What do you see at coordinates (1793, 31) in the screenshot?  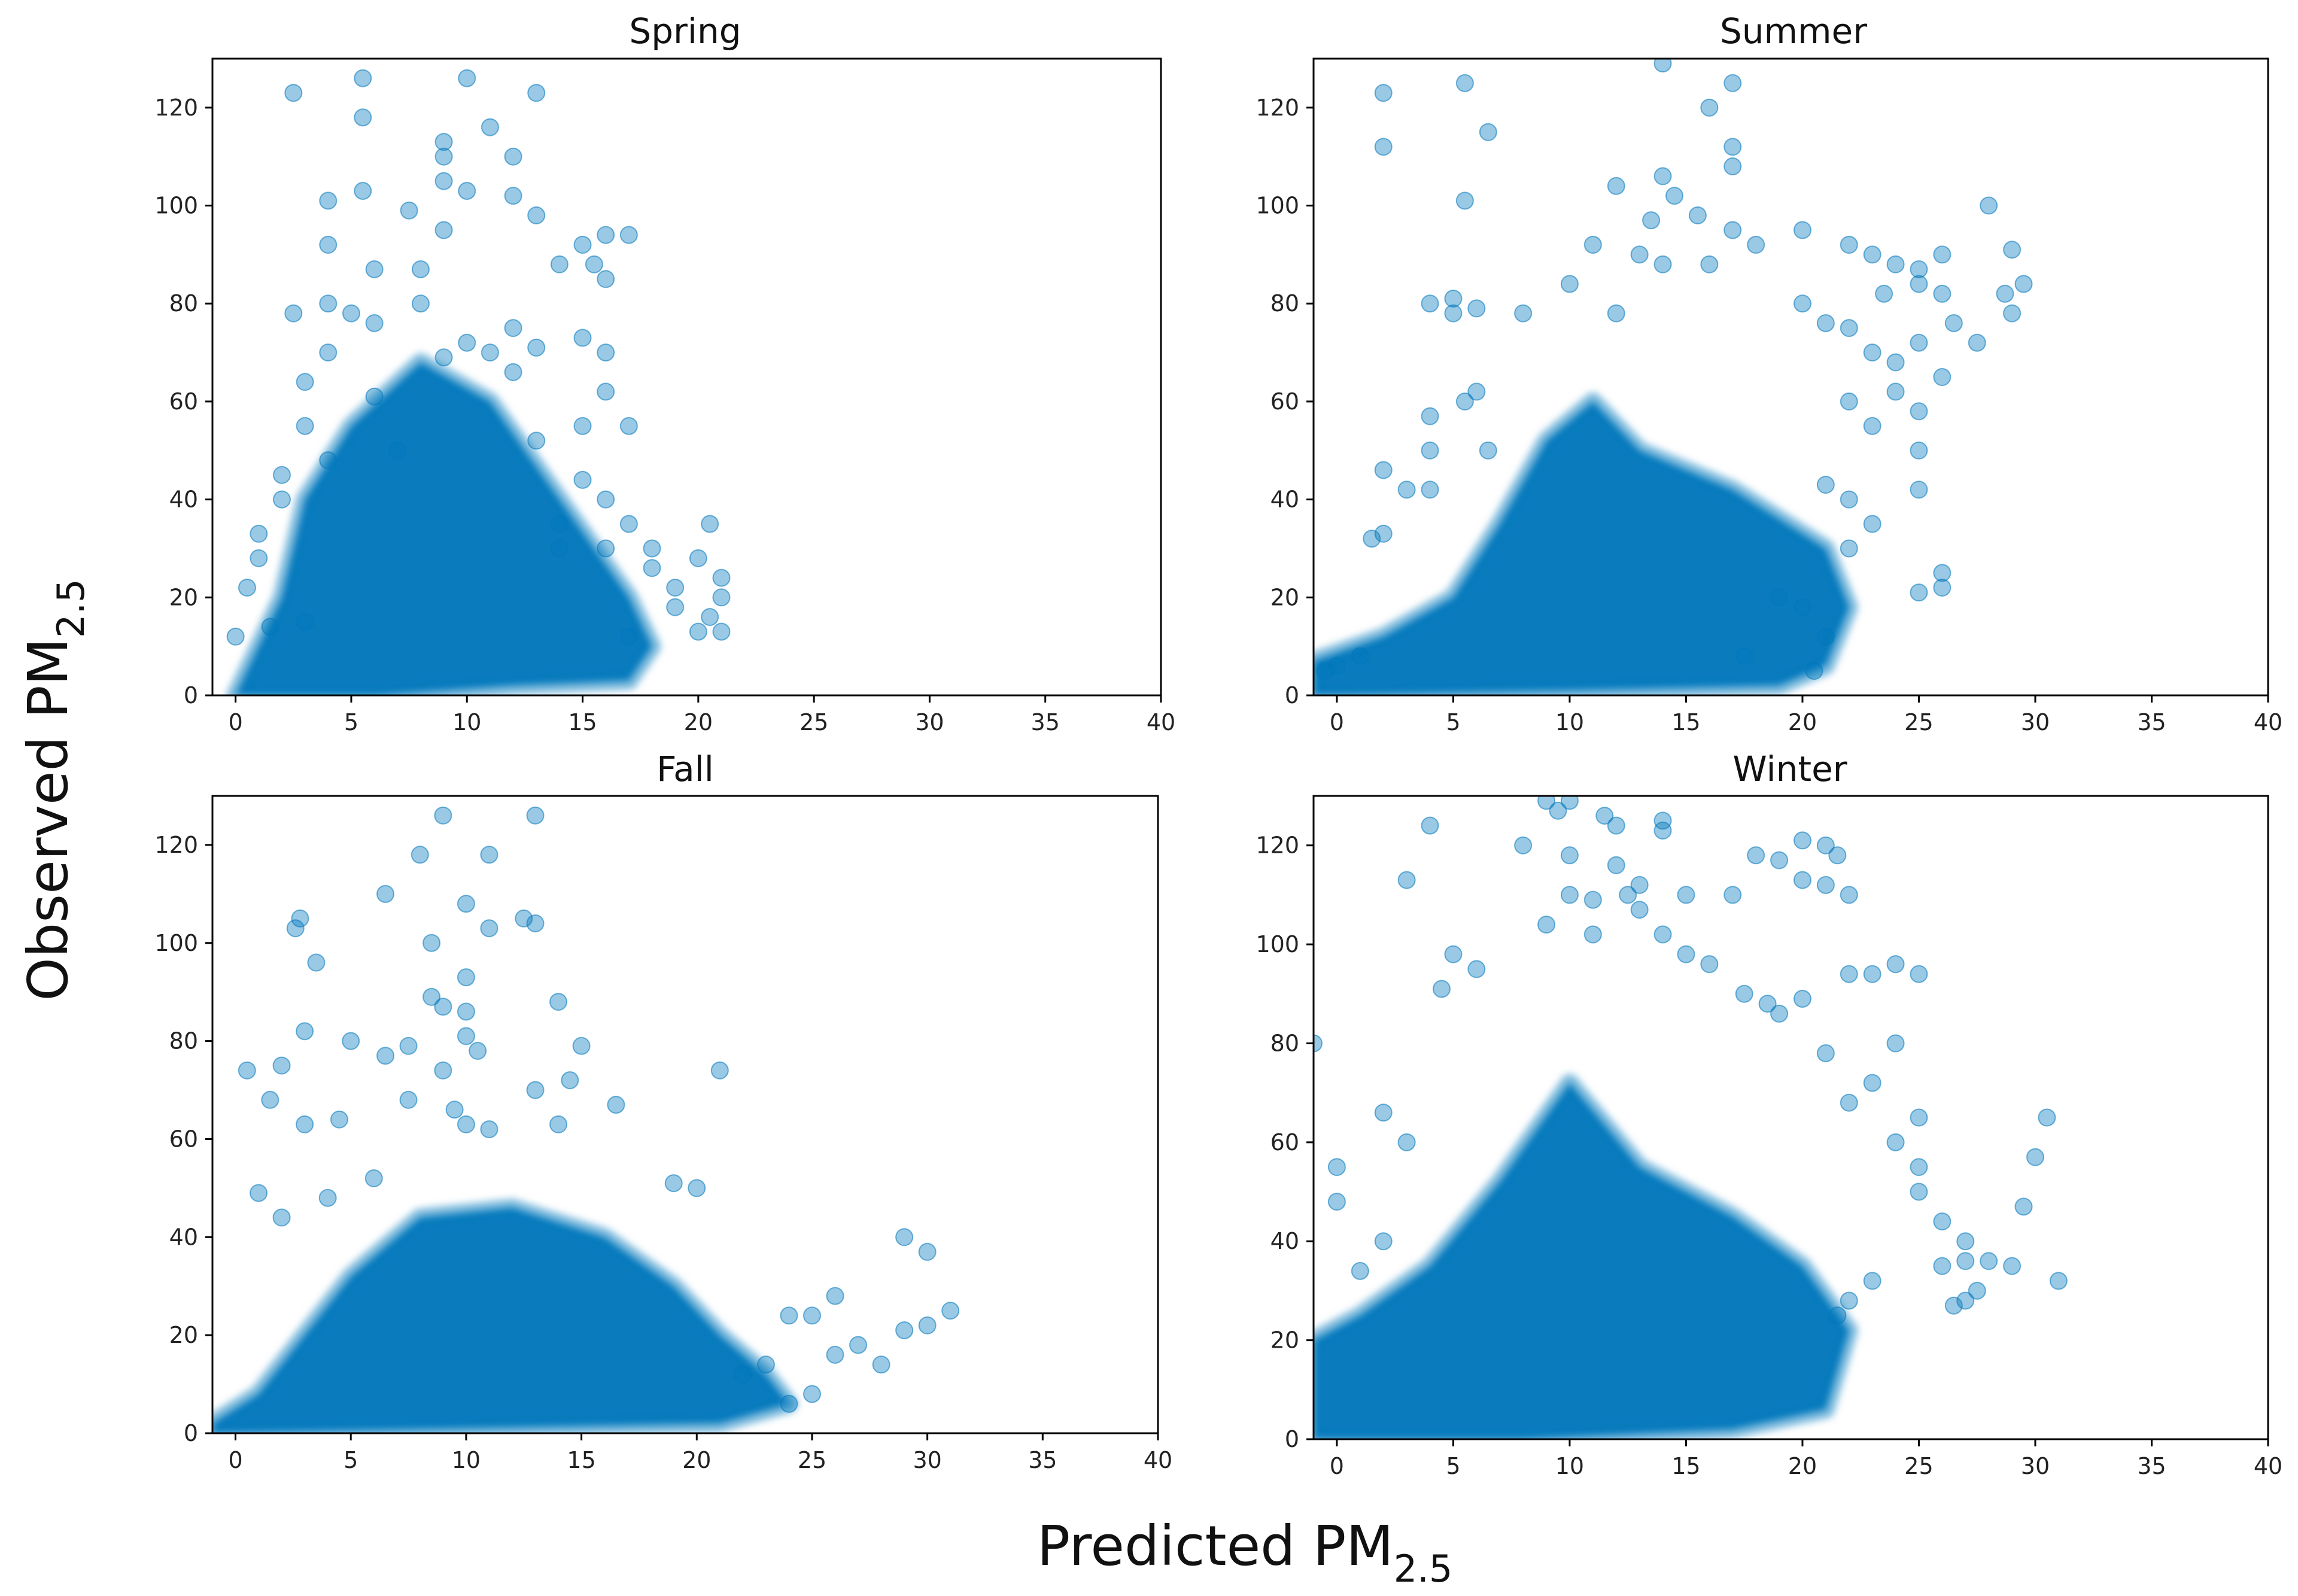 I see `panel-title-summer: Summer` at bounding box center [1793, 31].